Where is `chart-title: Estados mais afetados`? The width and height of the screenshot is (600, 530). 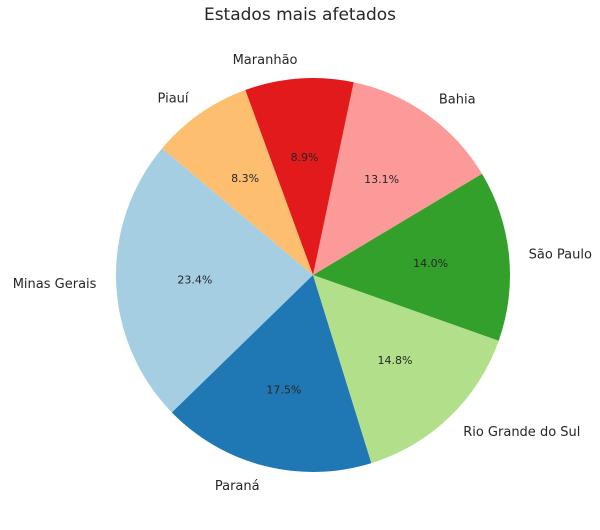
chart-title: Estados mais afetados is located at coordinates (300, 15).